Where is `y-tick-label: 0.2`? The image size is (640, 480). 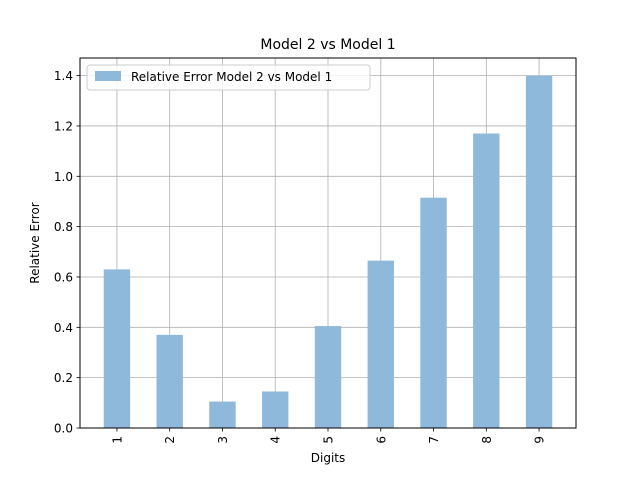
y-tick-label: 0.2 is located at coordinates (63, 378).